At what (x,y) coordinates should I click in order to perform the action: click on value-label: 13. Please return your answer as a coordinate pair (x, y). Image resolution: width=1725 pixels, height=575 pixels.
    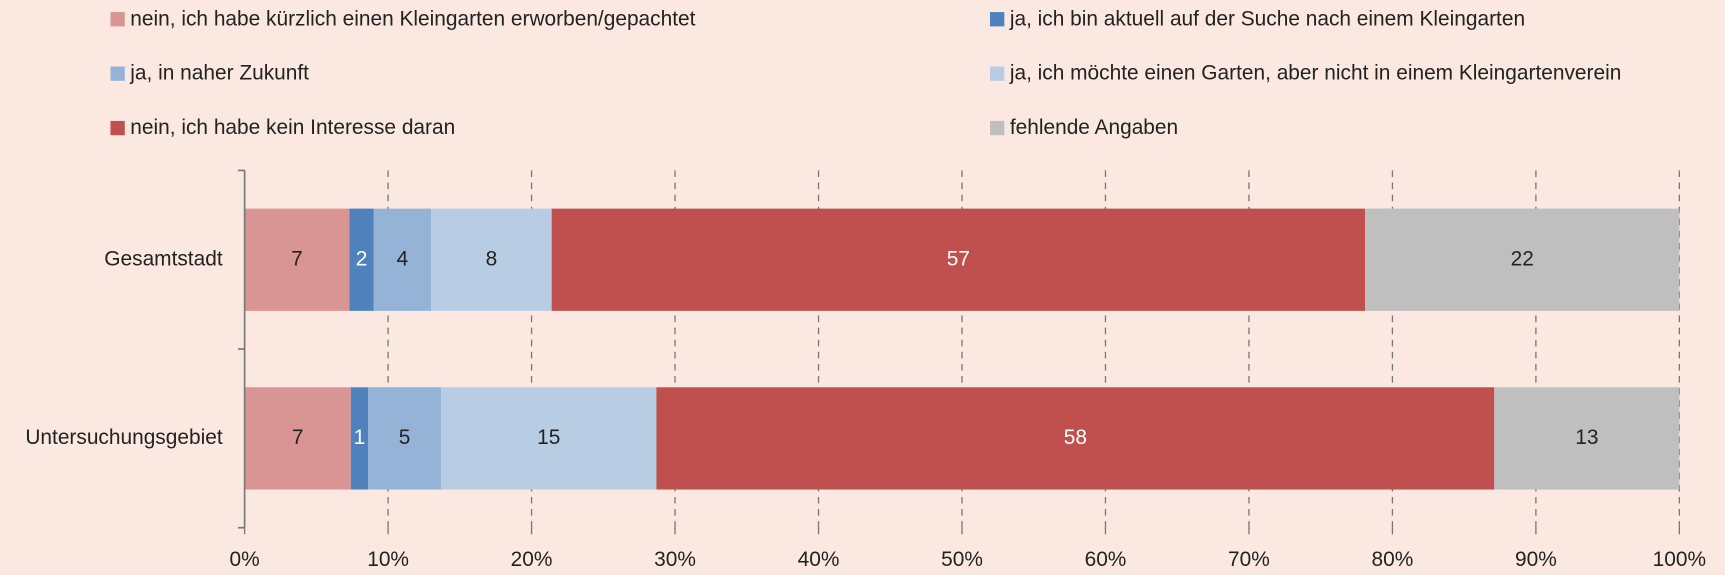
    Looking at the image, I should click on (1586, 437).